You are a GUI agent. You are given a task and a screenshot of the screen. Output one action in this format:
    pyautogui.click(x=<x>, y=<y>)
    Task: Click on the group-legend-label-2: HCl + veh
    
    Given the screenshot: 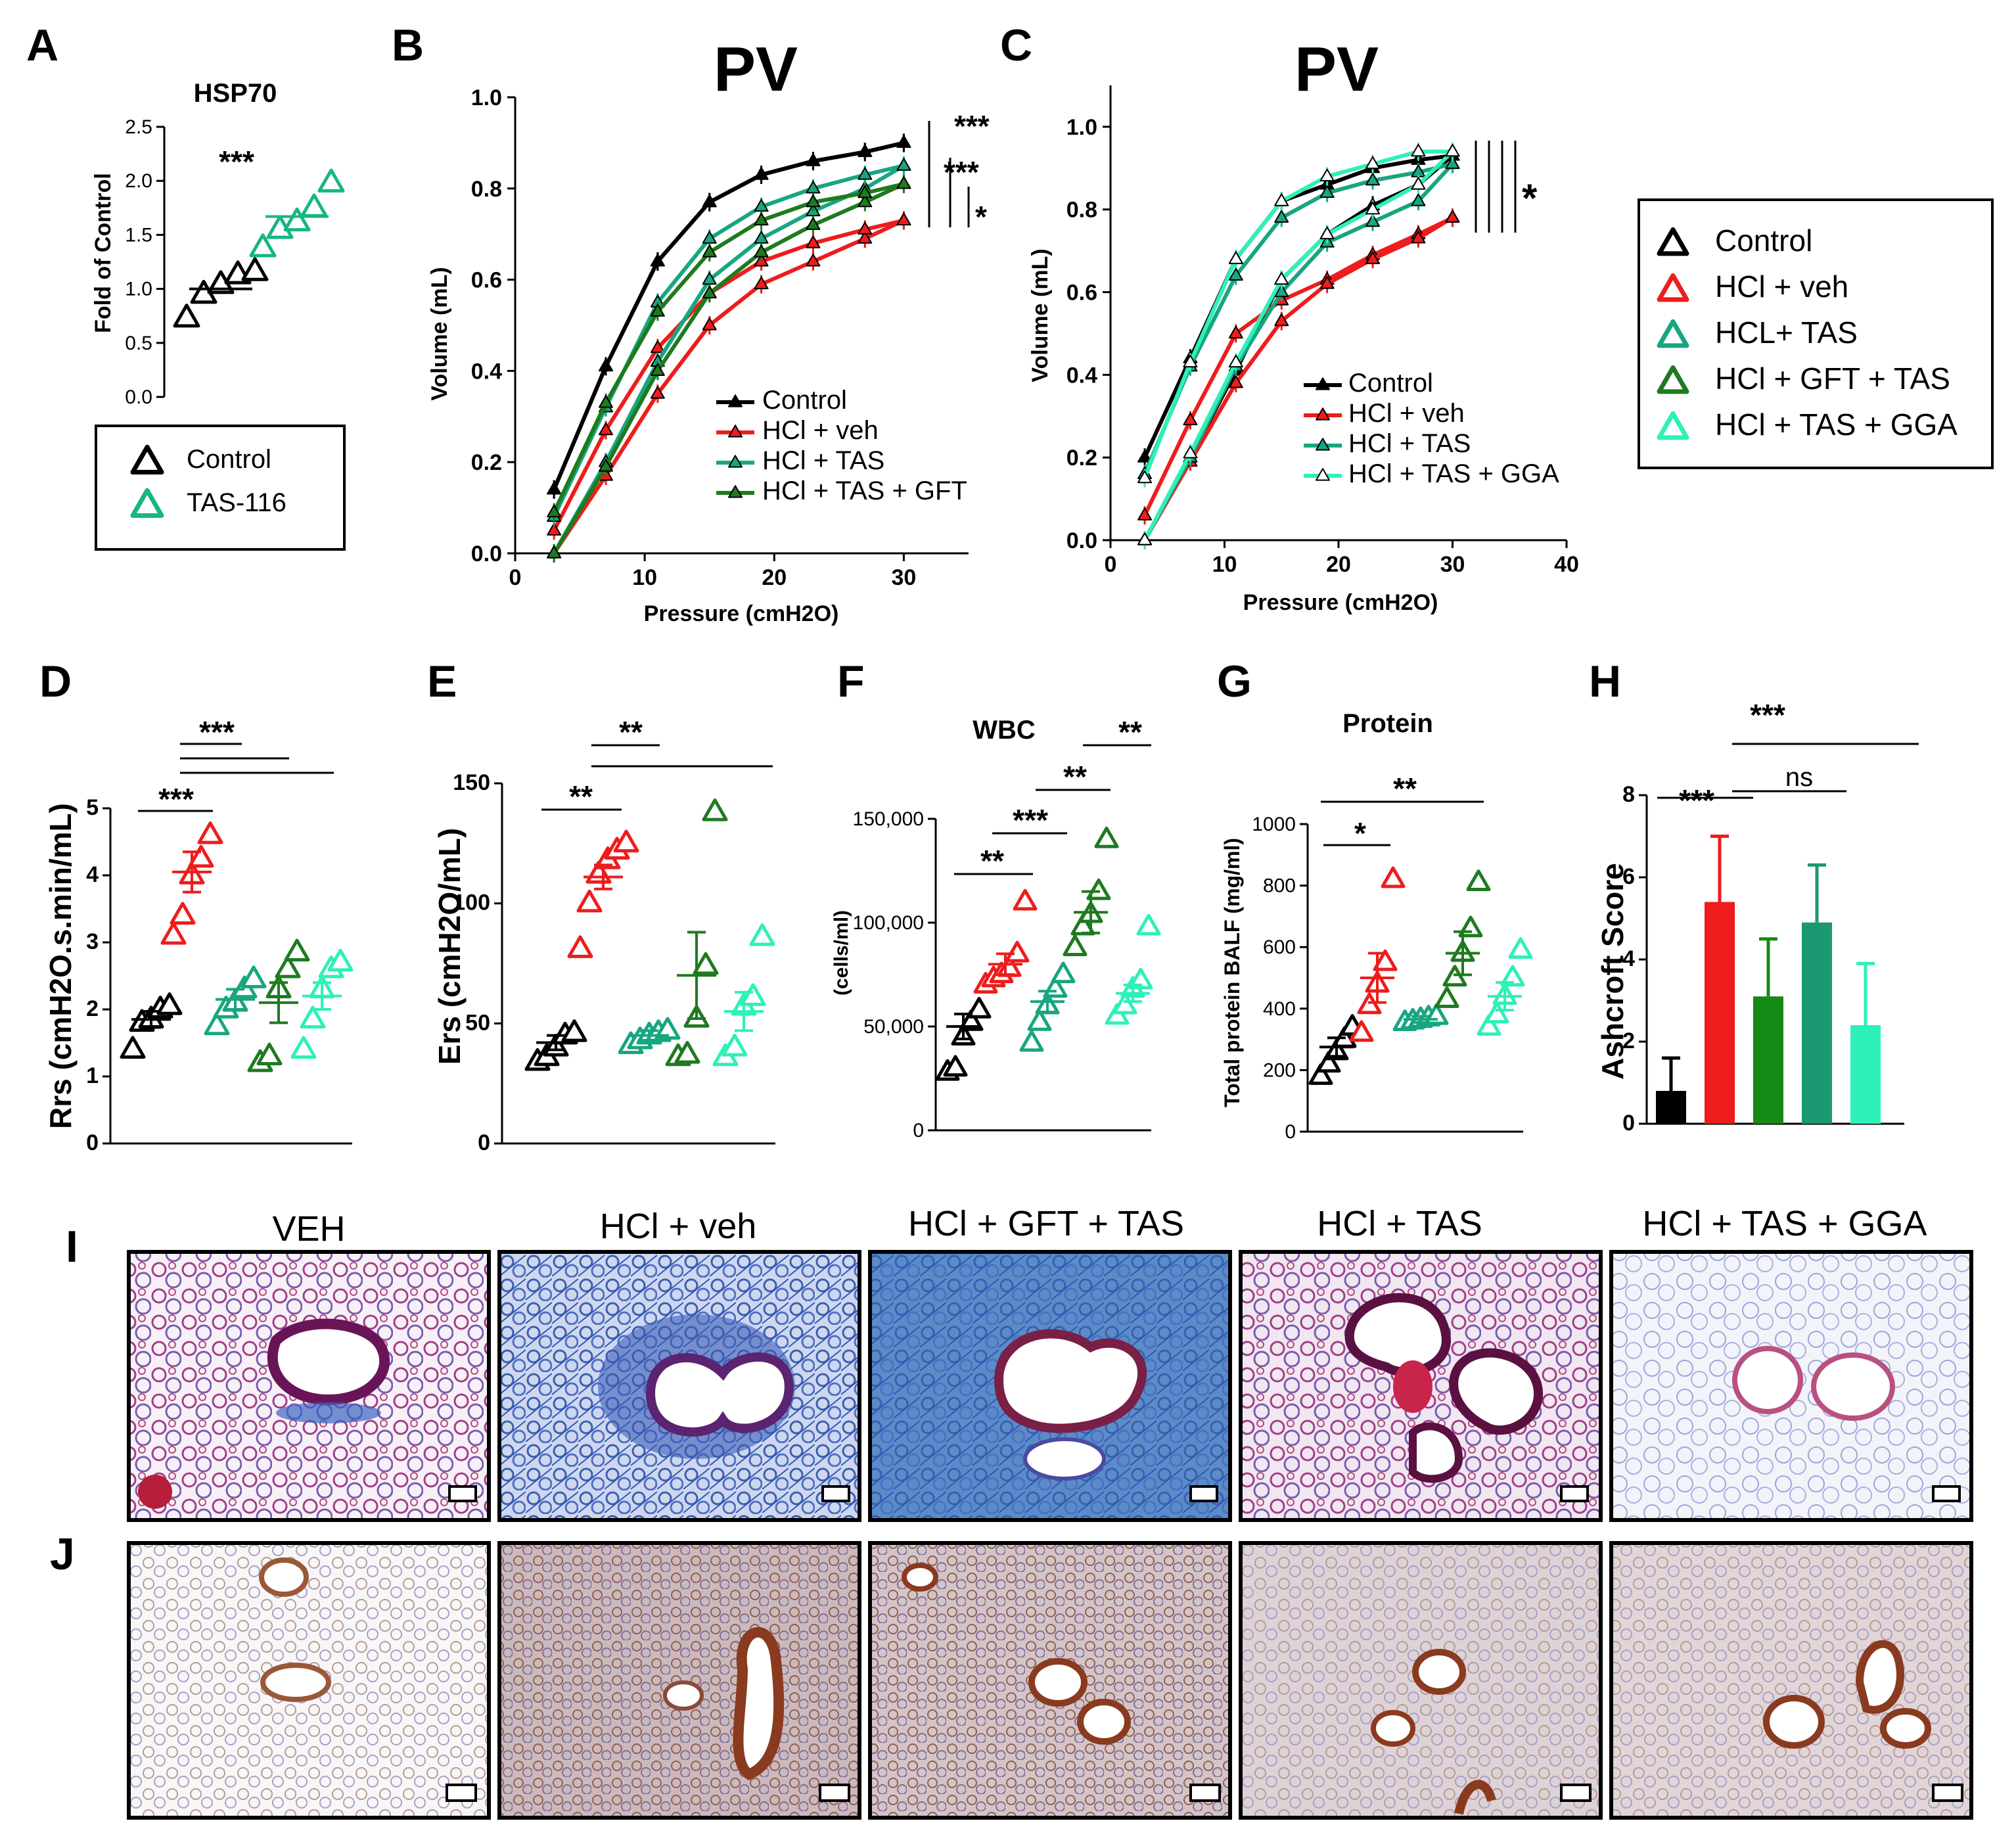 What is the action you would take?
    pyautogui.click(x=1781, y=286)
    